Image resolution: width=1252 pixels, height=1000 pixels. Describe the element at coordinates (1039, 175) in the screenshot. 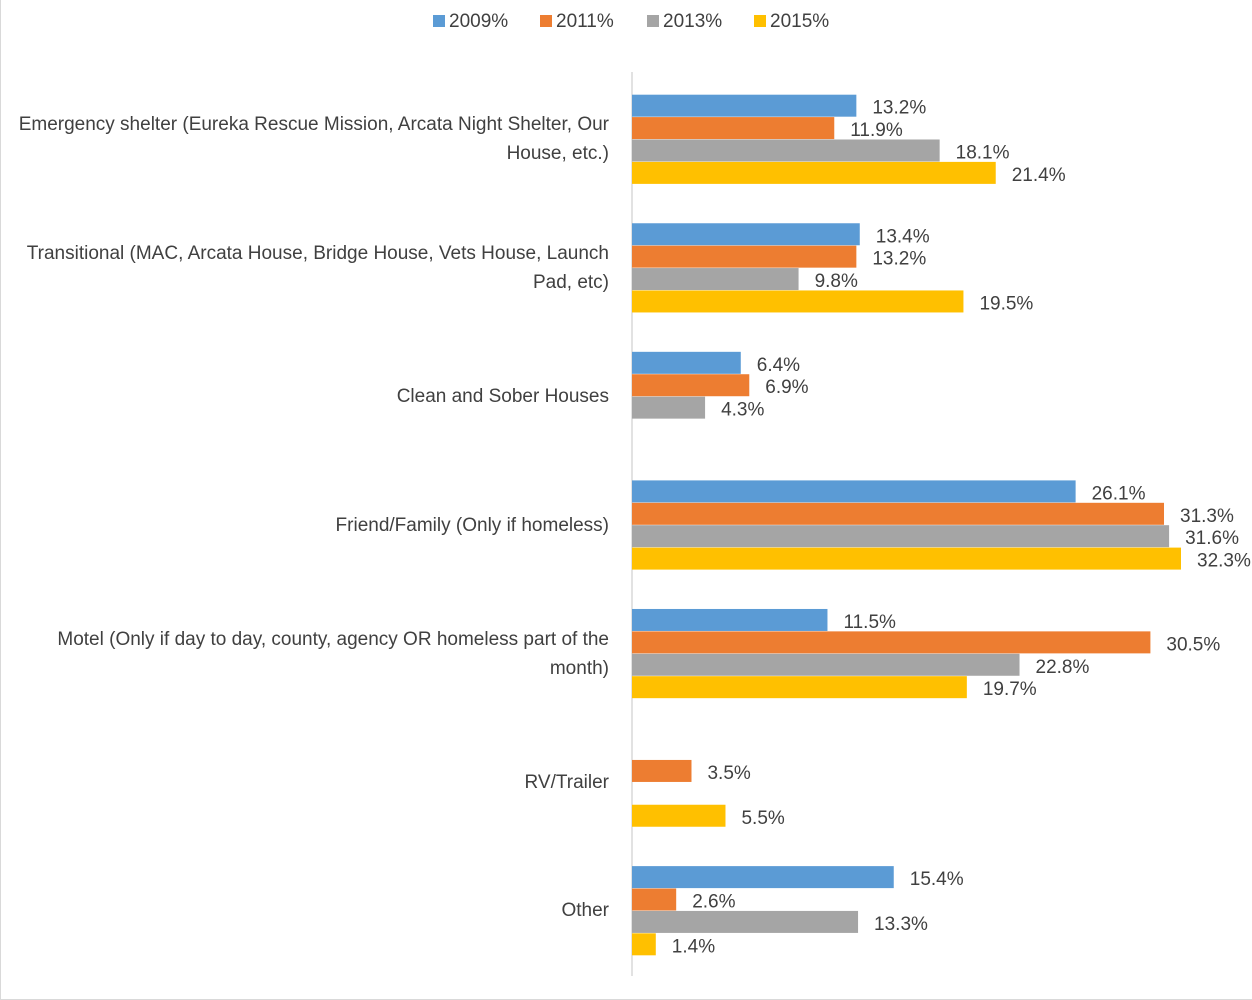

I see `data-label: 21.4%` at that location.